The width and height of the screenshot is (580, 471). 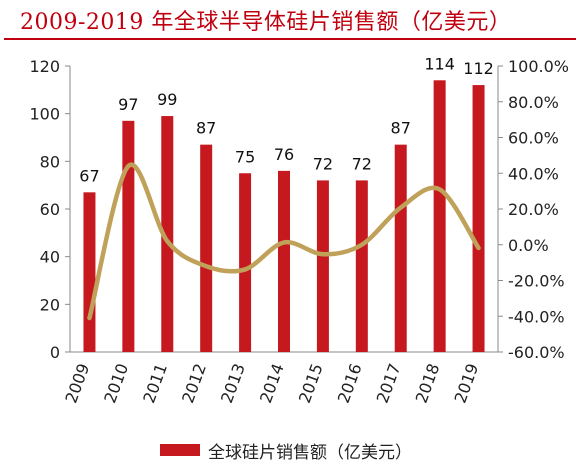 What do you see at coordinates (533, 173) in the screenshot?
I see `right-tick-label: 40.0%` at bounding box center [533, 173].